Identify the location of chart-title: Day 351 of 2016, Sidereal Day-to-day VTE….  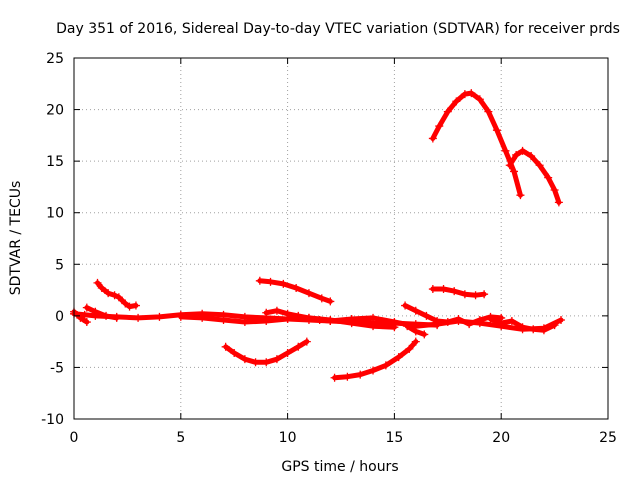
(338, 29).